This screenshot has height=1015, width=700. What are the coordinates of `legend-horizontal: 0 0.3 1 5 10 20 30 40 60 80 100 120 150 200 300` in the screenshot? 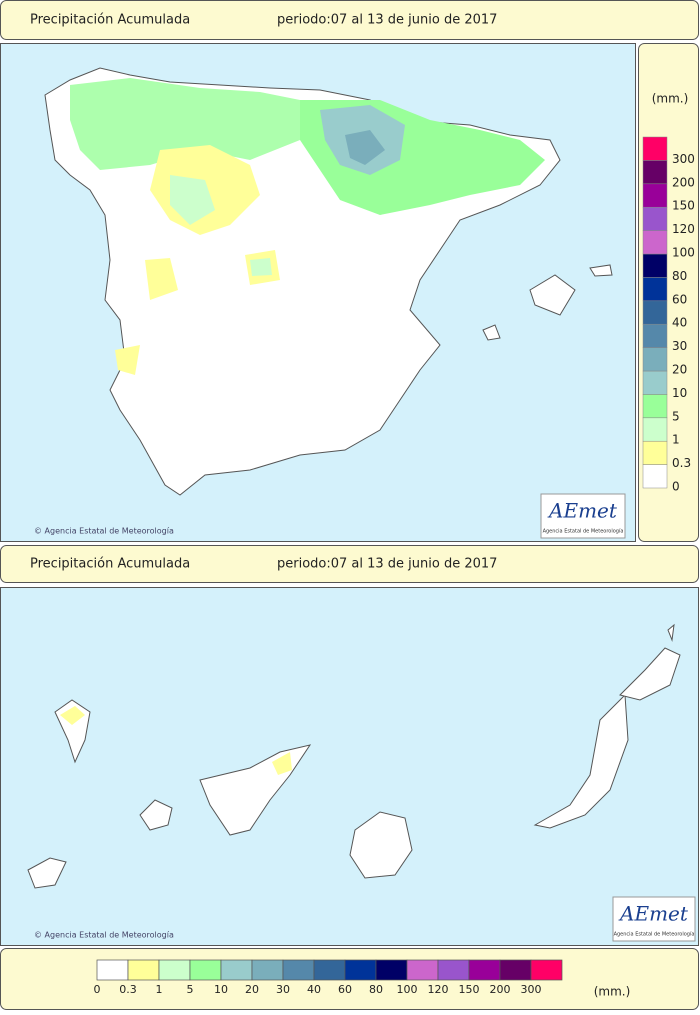 It's located at (328, 977).